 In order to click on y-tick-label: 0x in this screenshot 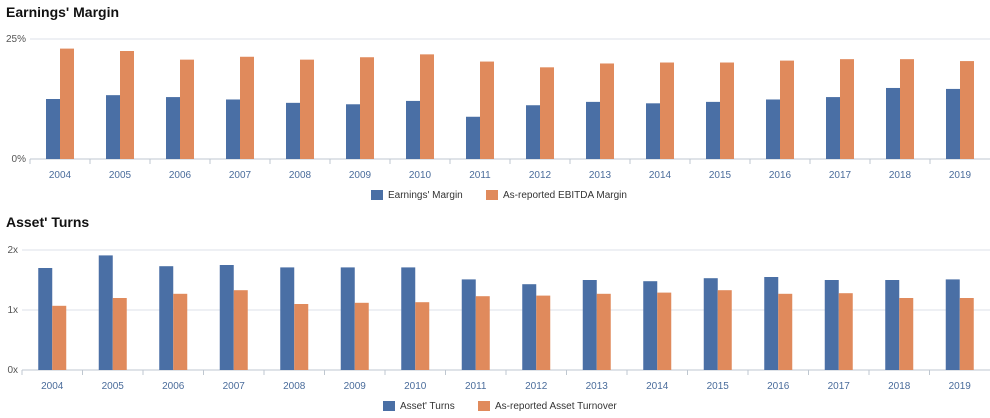, I will do `click(12, 370)`.